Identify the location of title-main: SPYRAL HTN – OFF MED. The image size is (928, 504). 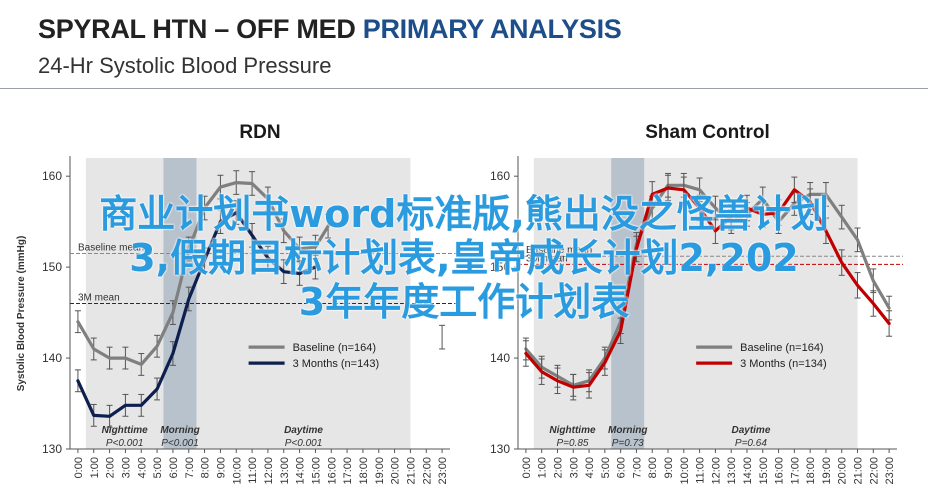
(200, 29).